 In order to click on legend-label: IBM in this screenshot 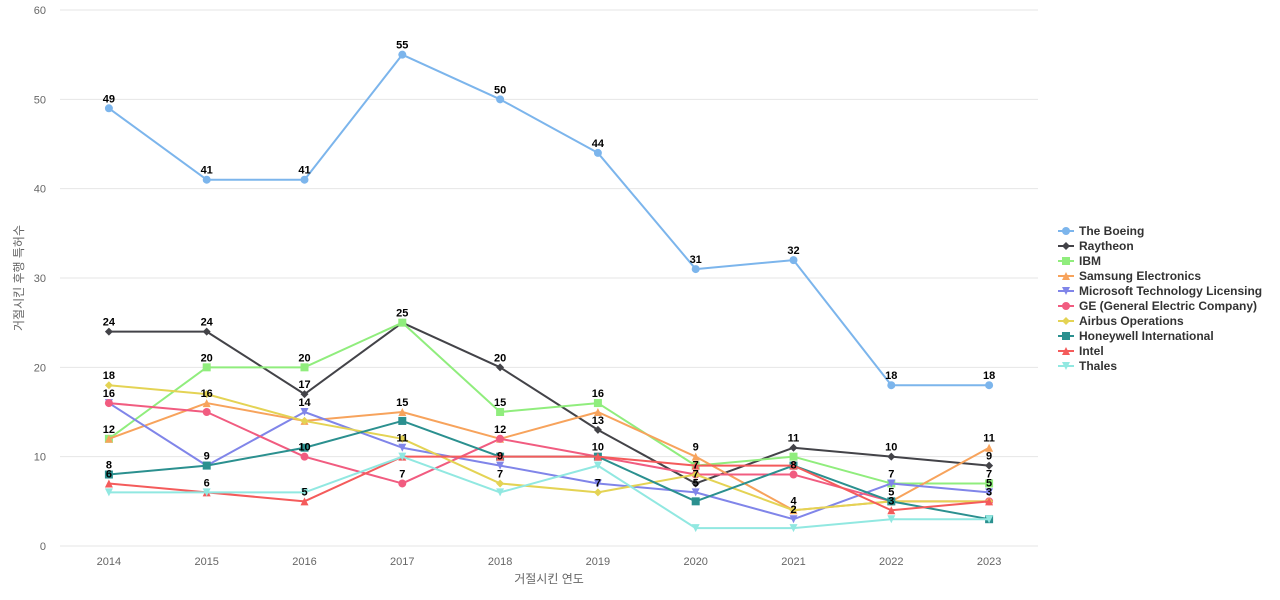, I will do `click(1090, 261)`.